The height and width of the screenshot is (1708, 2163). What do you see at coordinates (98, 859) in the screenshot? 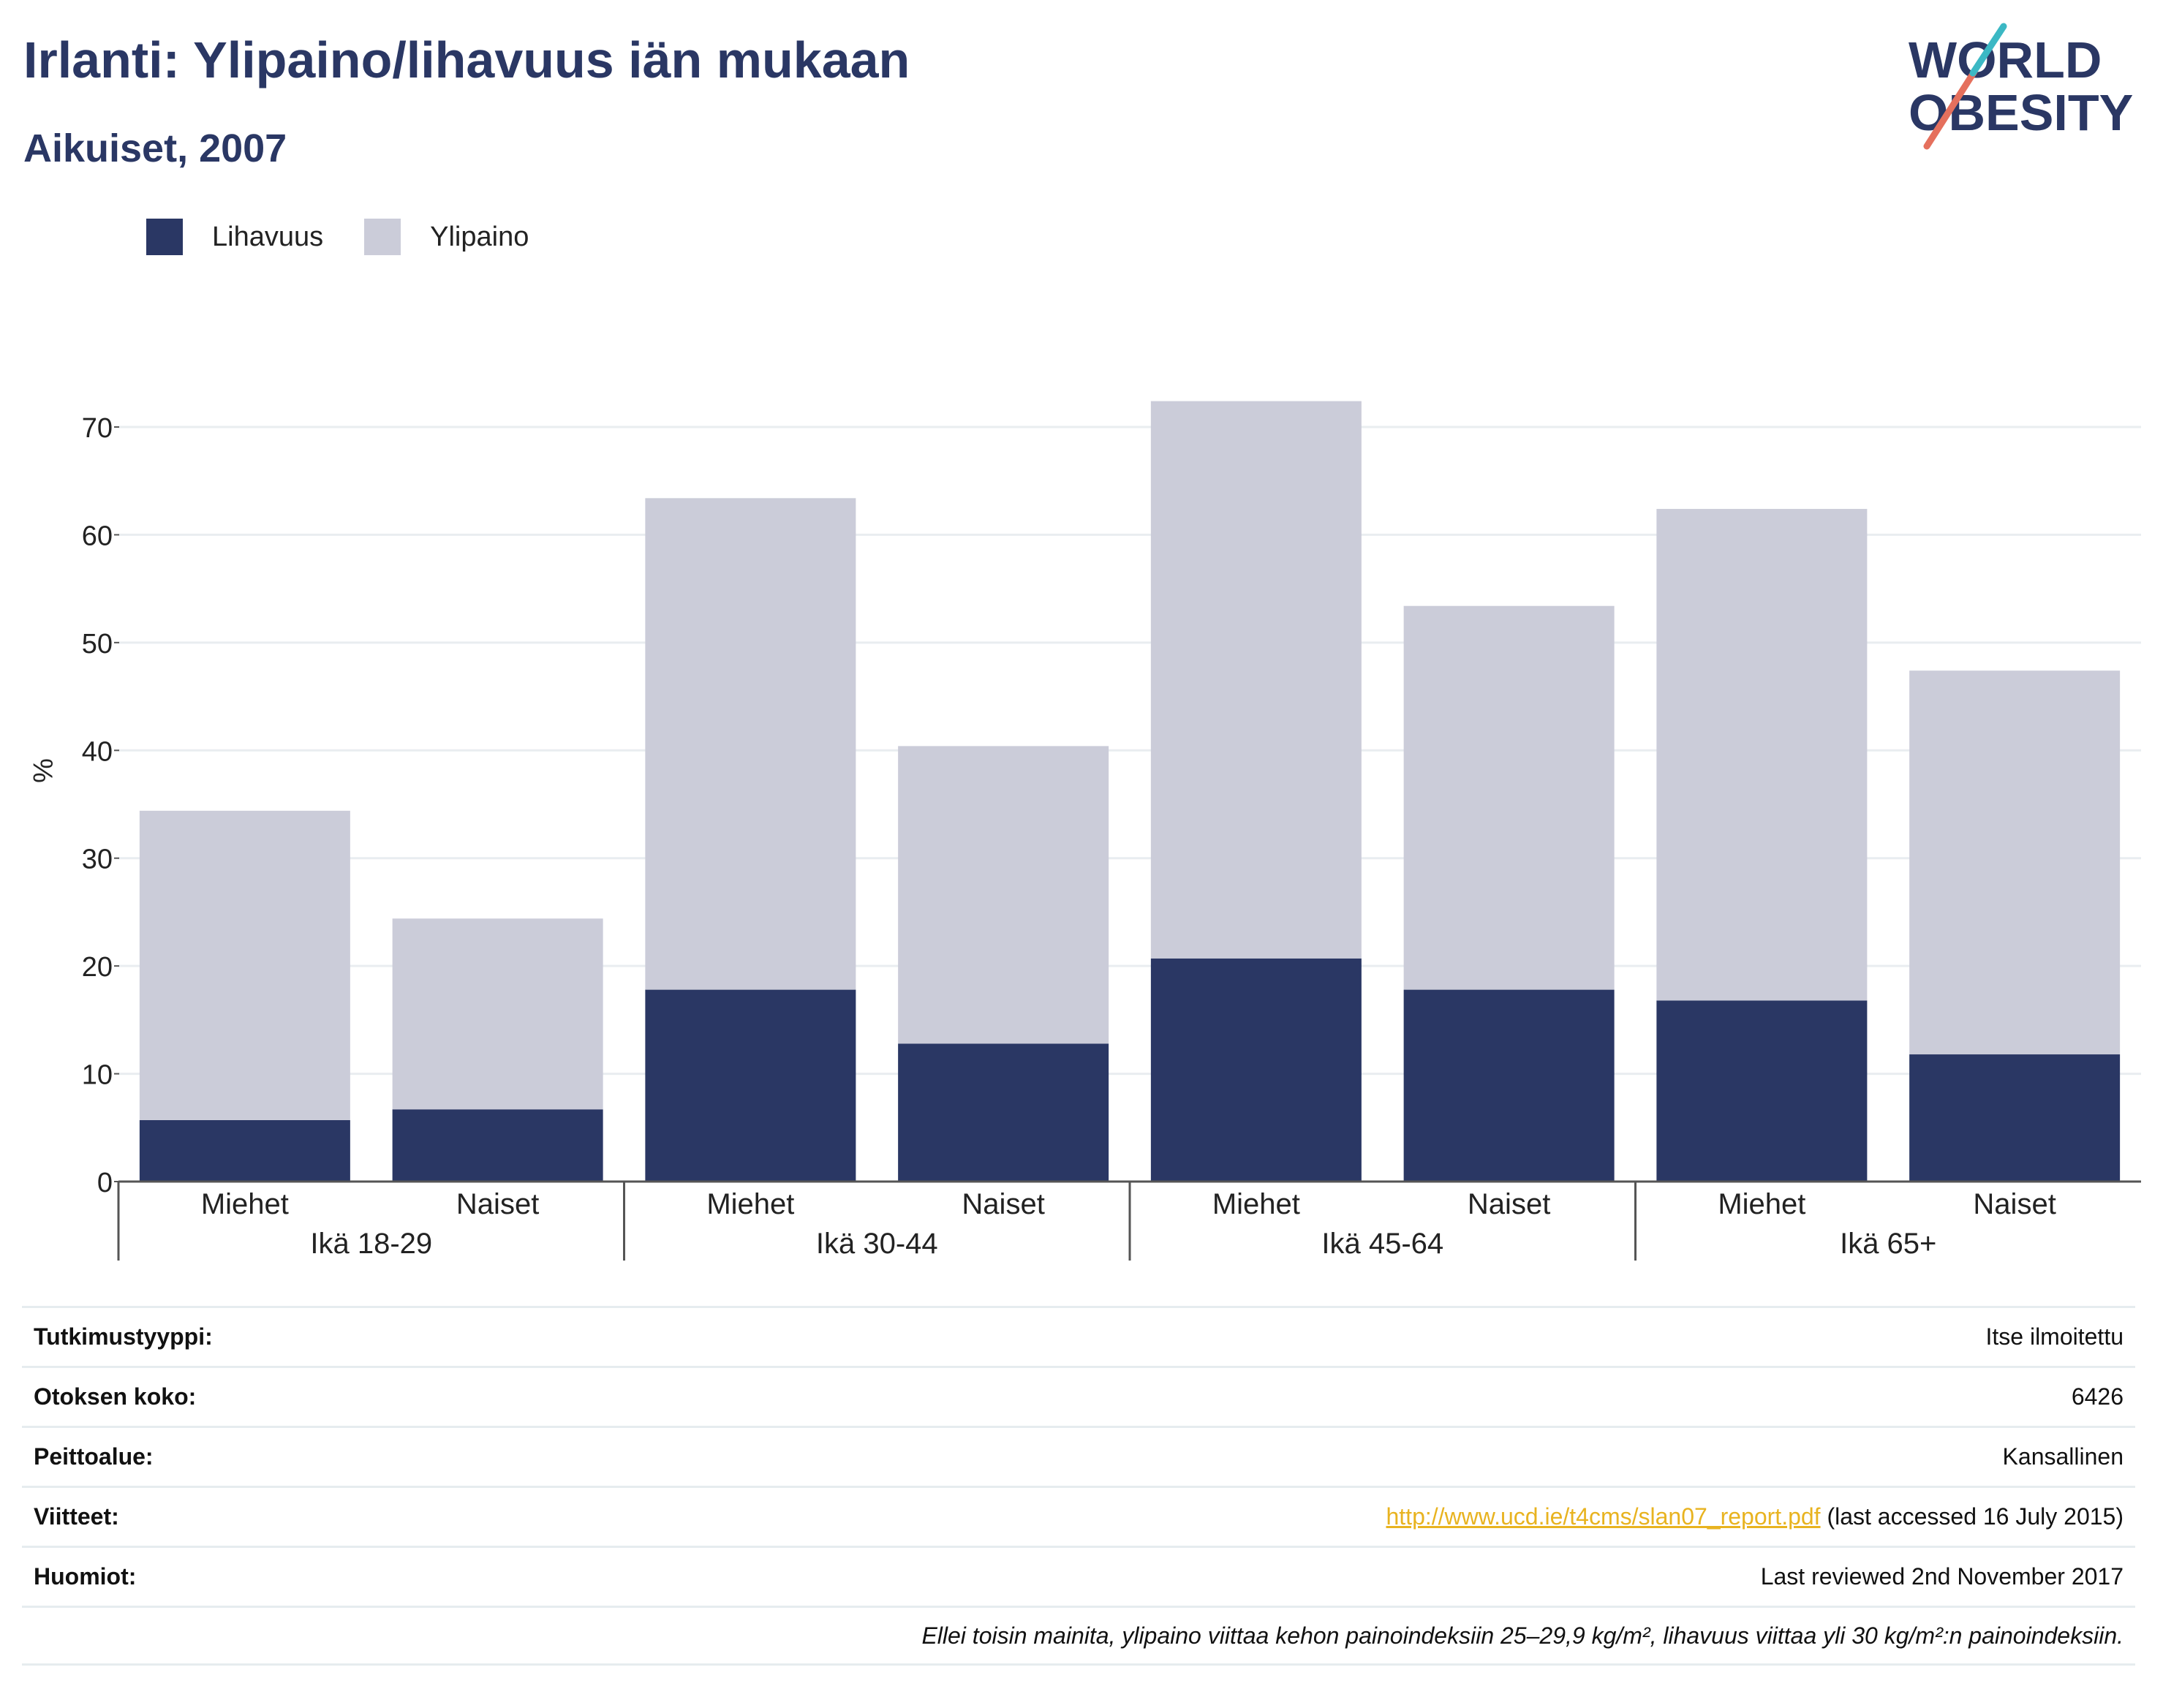
I see `y-tick-label: 30` at bounding box center [98, 859].